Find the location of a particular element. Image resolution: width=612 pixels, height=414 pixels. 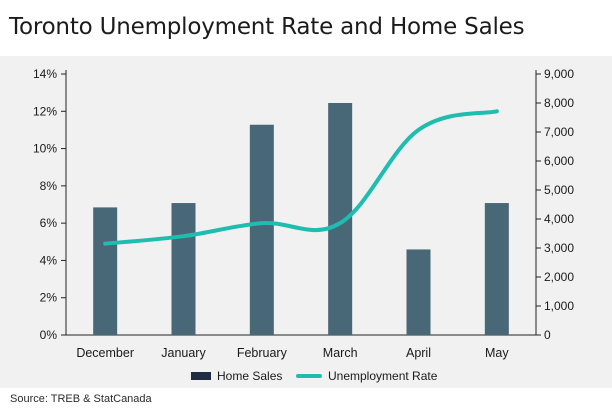

legend-item-unemployment-rate: Unemployment Rate is located at coordinates (366, 376).